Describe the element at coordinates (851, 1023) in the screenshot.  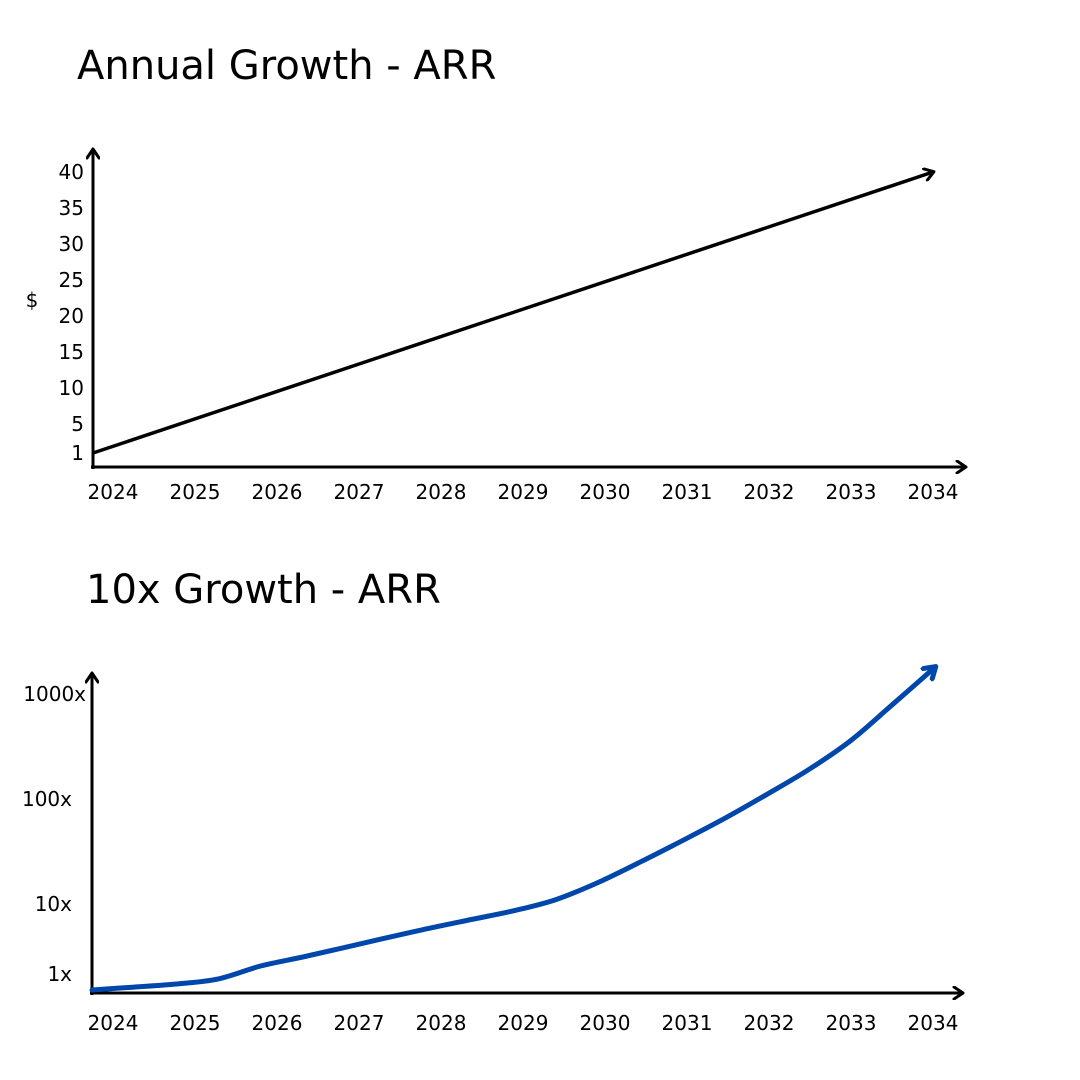
I see `chart2-x-tick-label: 2033` at that location.